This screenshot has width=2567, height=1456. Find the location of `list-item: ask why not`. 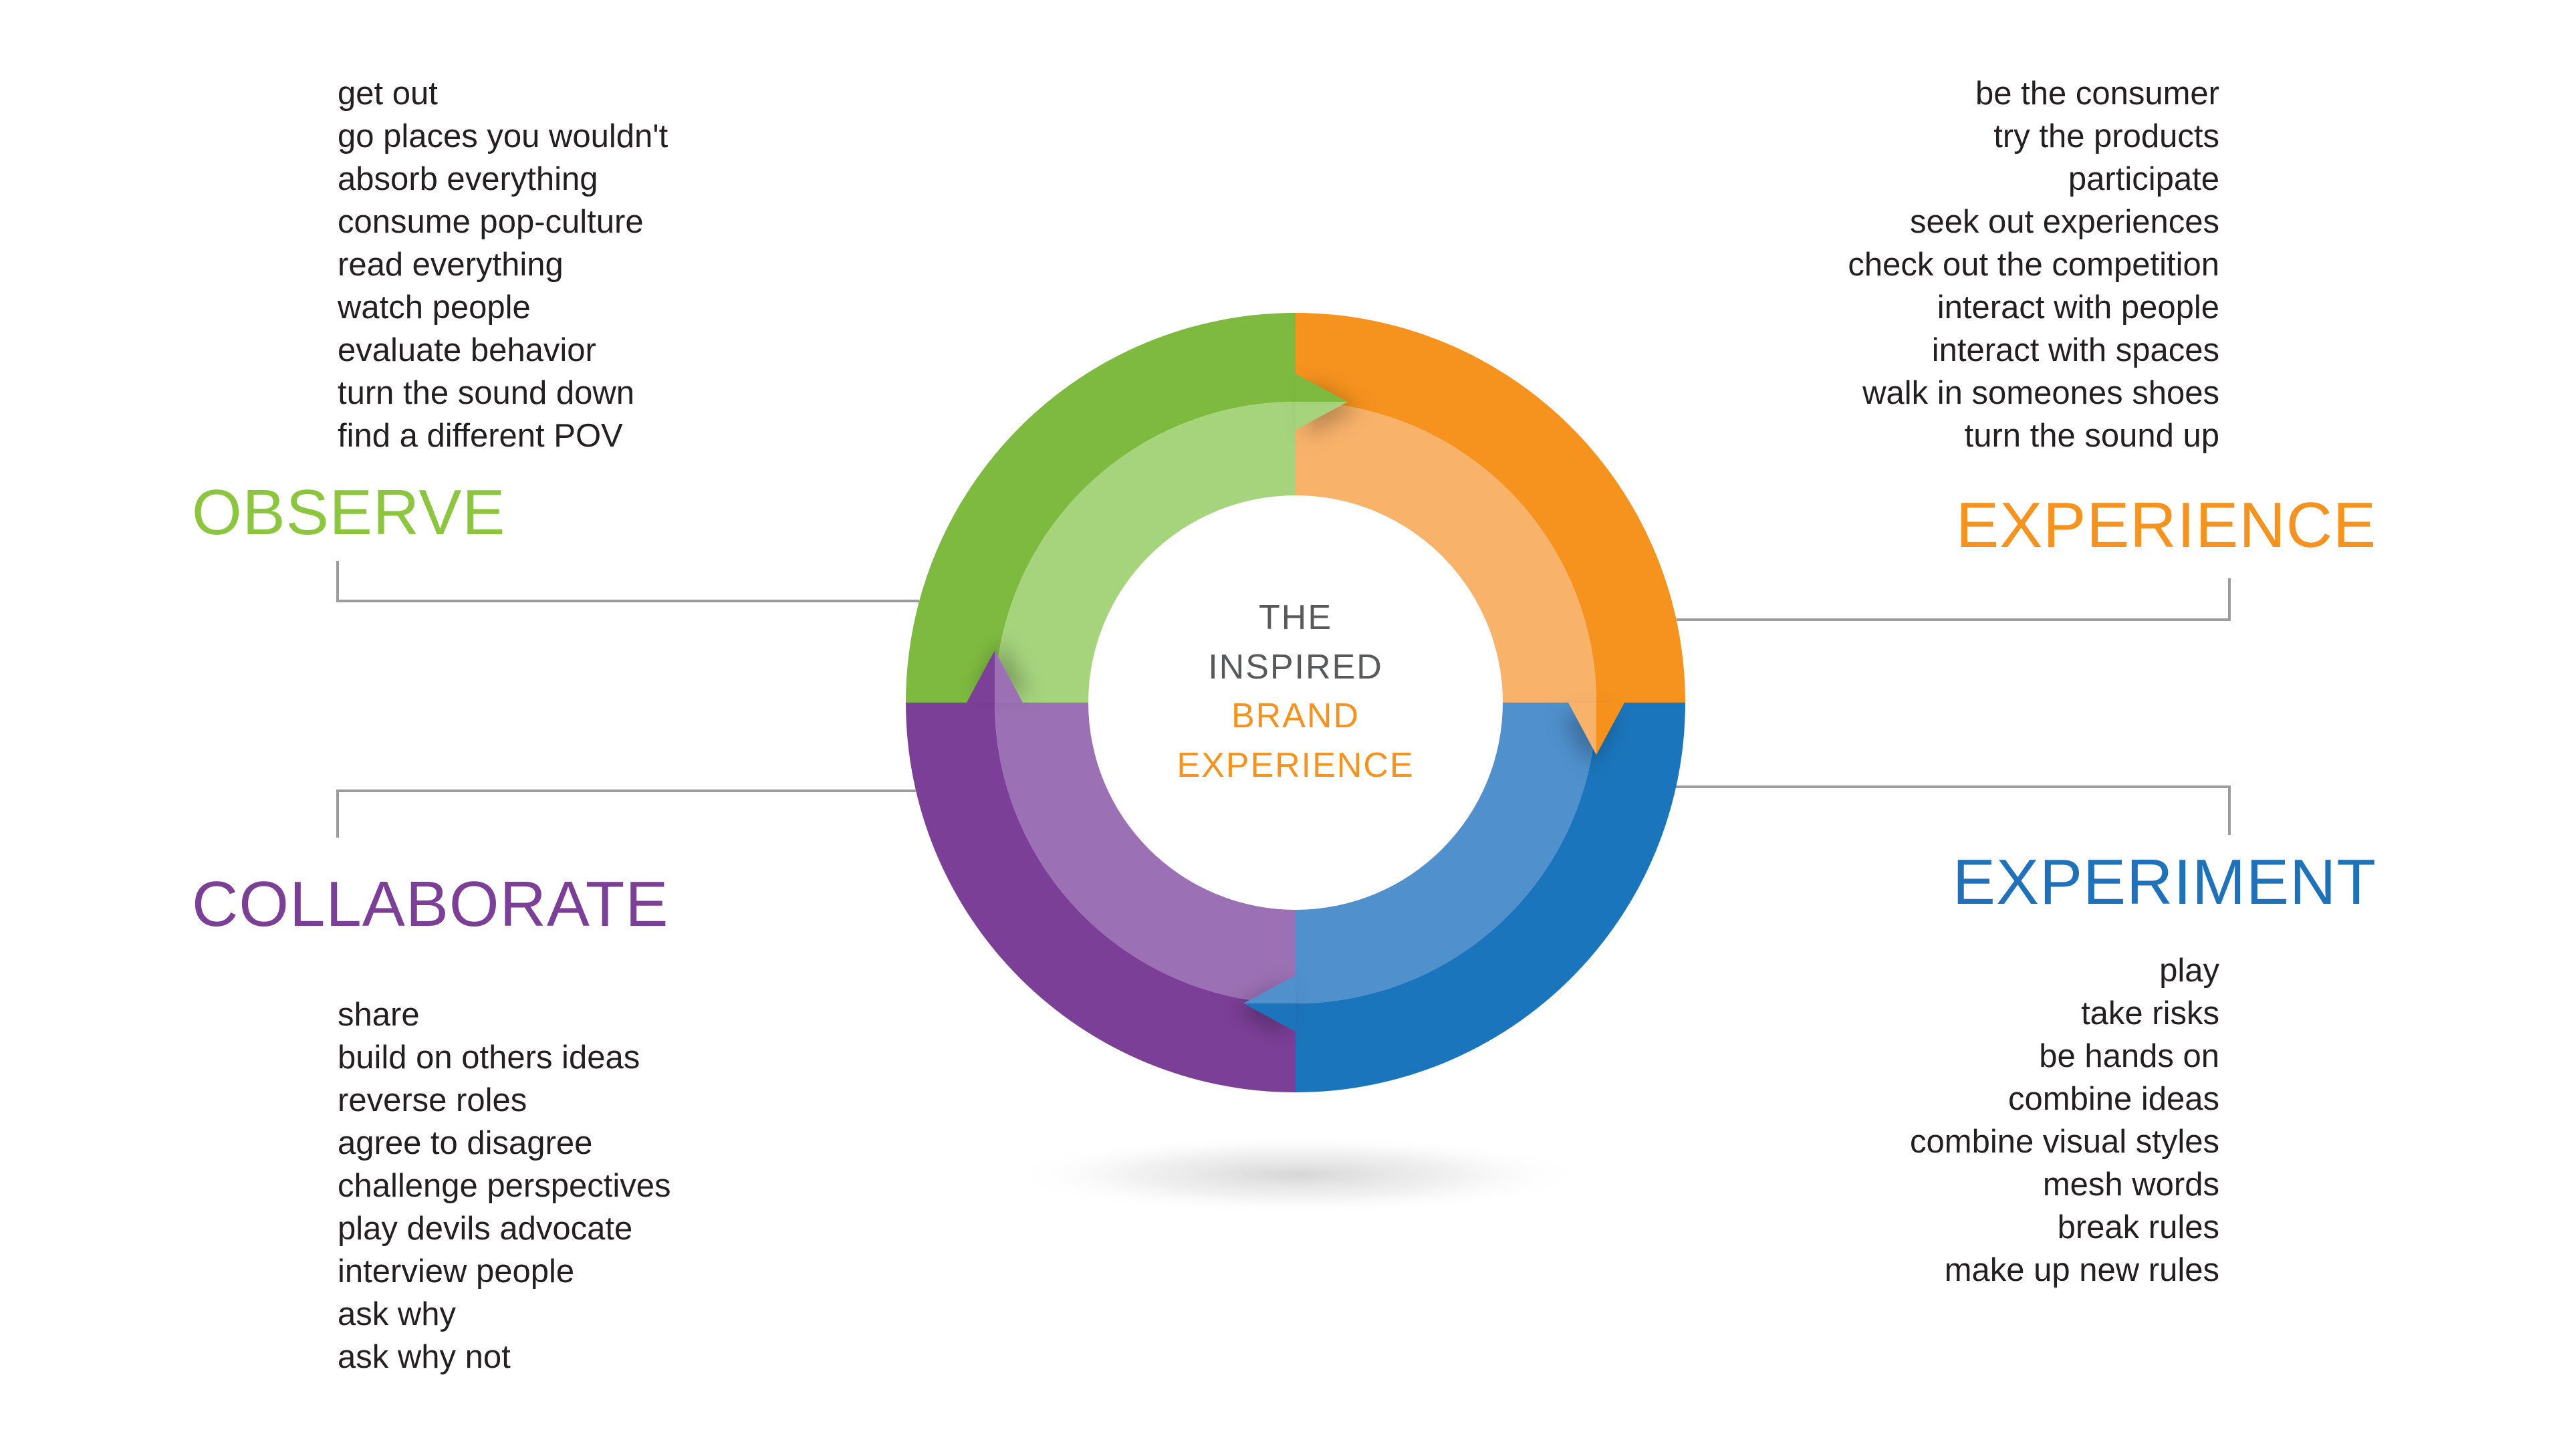

list-item: ask why not is located at coordinates (424, 1357).